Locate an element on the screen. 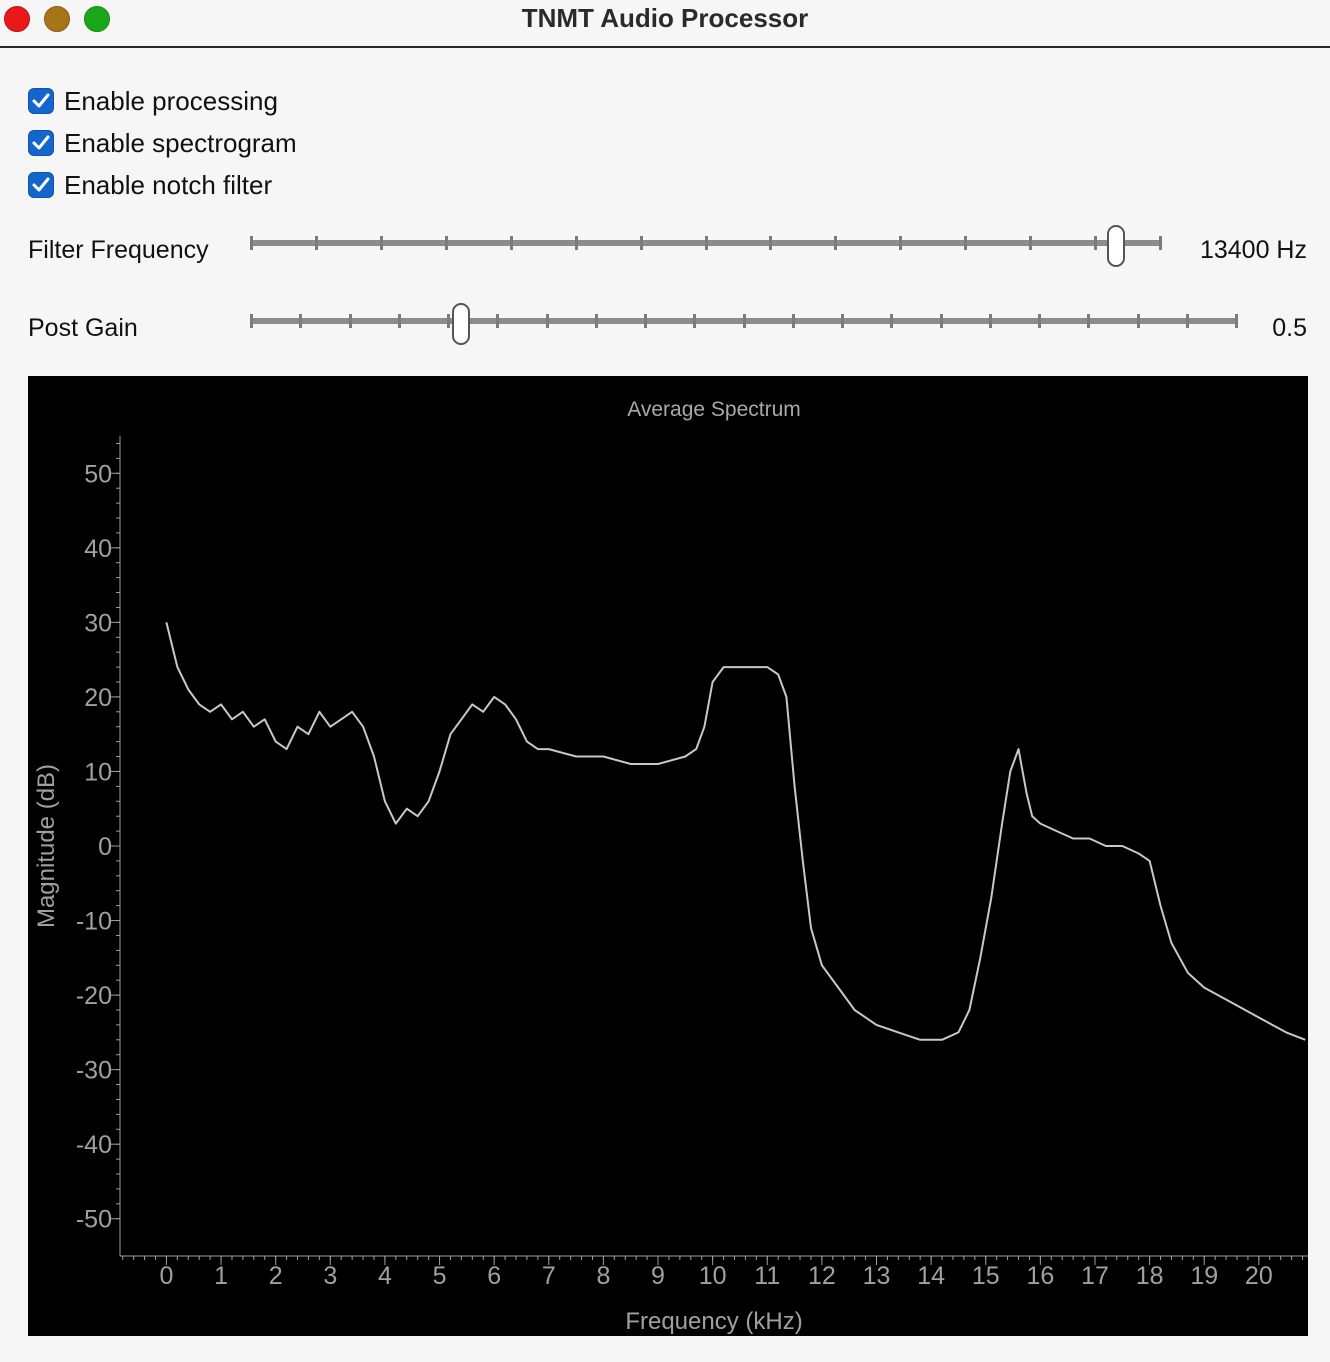 The image size is (1330, 1362). x-tick-label: 14 is located at coordinates (931, 1276).